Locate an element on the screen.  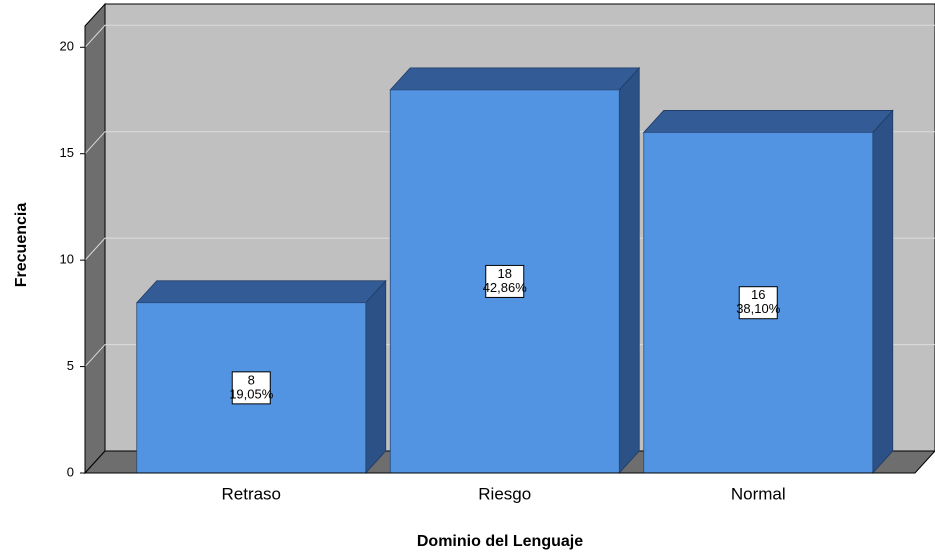
x-tick-label: Riesgo is located at coordinates (504, 493).